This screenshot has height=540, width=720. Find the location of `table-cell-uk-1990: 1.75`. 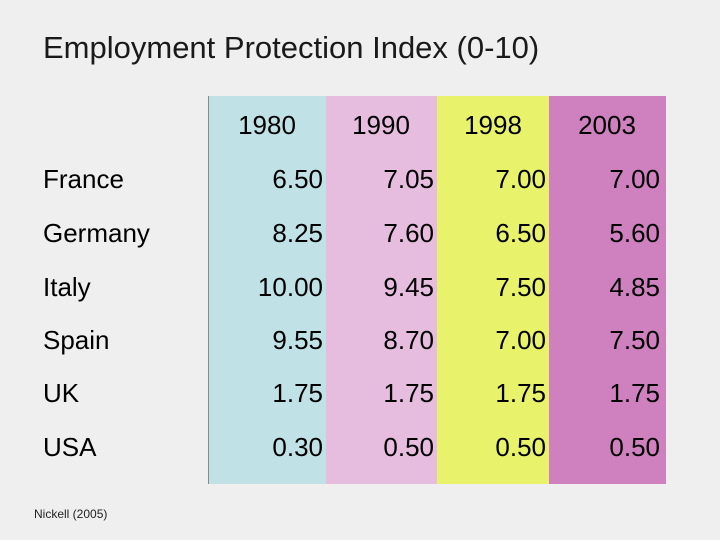

table-cell-uk-1990: 1.75 is located at coordinates (408, 393).